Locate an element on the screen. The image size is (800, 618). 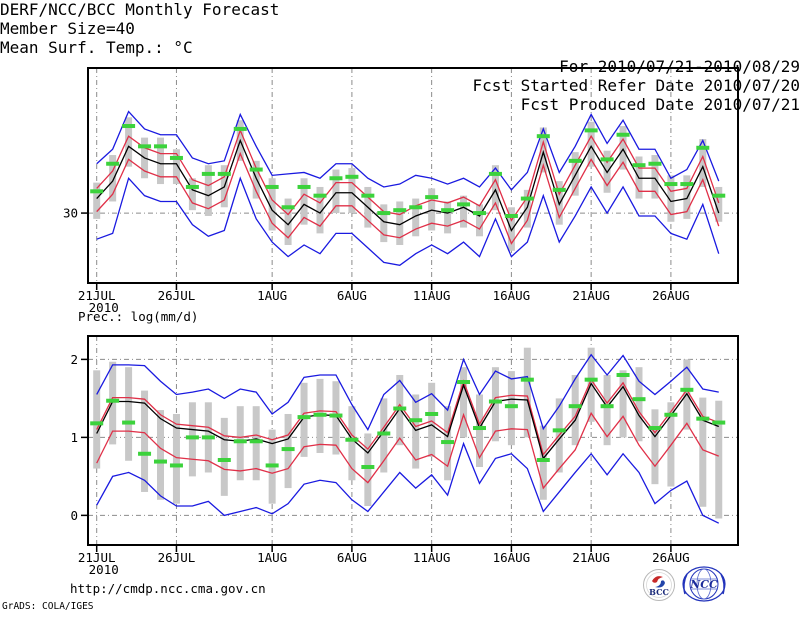
svg-text: 30 is located at coordinates (70, 213).